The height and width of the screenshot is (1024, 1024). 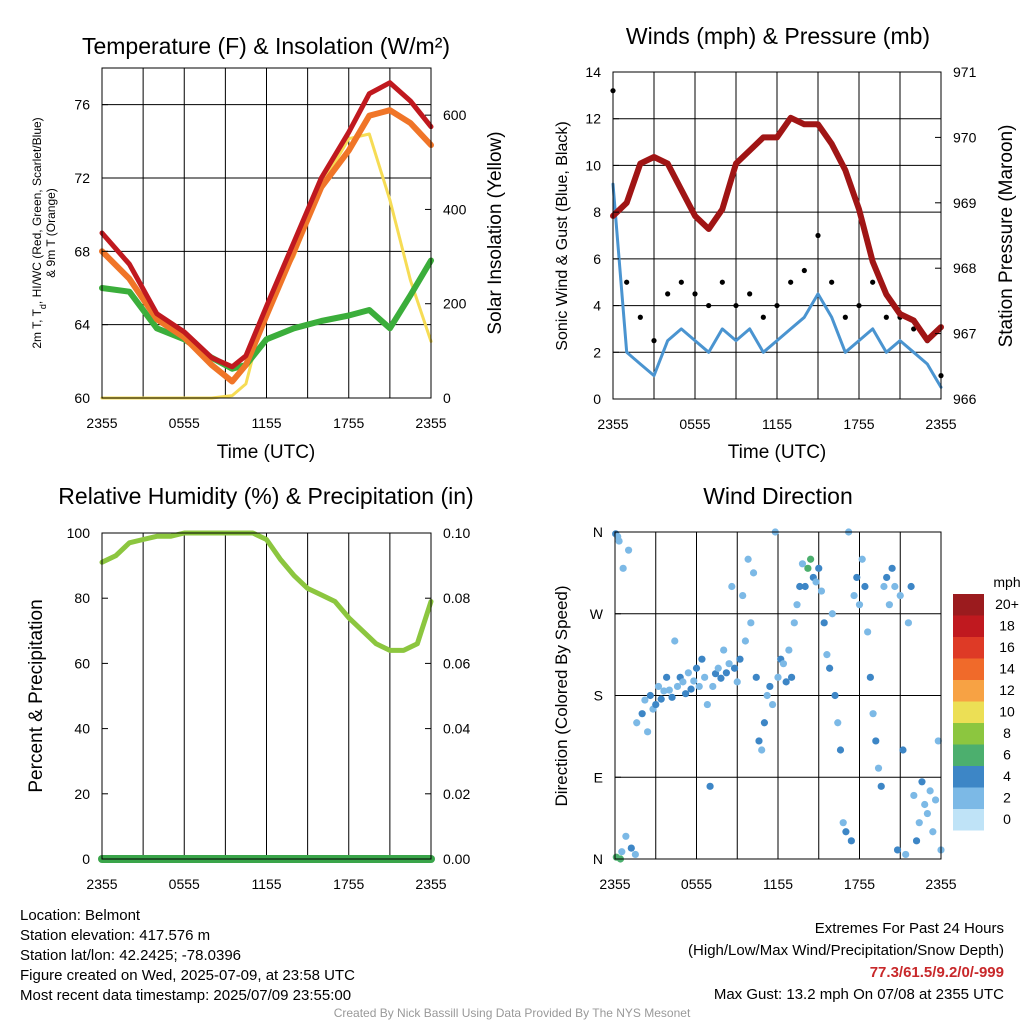 I want to click on legend-label-3: 14, so click(x=1007, y=669).